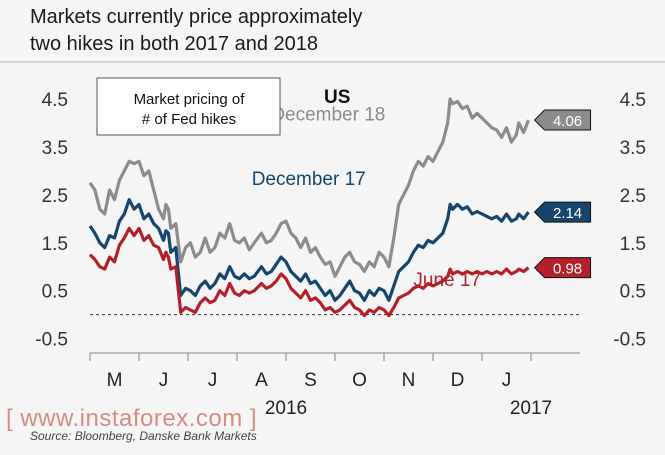 This screenshot has height=455, width=665. What do you see at coordinates (55, 196) in the screenshot?
I see `y-tick-label-left: 2.5` at bounding box center [55, 196].